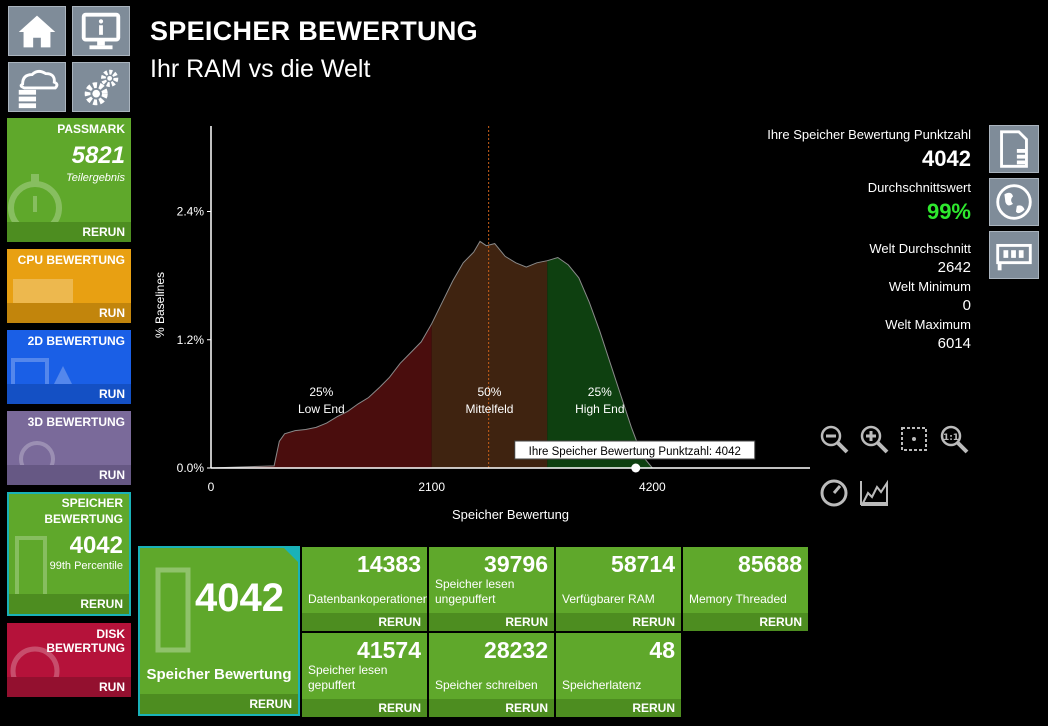 The height and width of the screenshot is (726, 1048). Describe the element at coordinates (110, 634) in the screenshot. I see `disk-title-1: DISK` at that location.